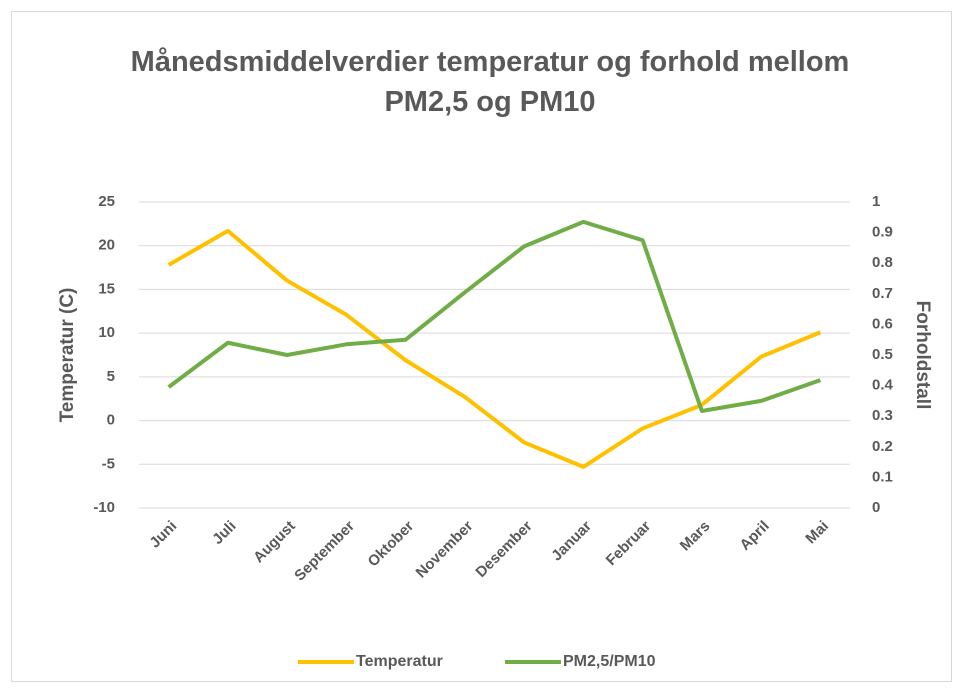 Image resolution: width=963 pixels, height=693 pixels. What do you see at coordinates (108, 463) in the screenshot?
I see `y-tick-label: -5` at bounding box center [108, 463].